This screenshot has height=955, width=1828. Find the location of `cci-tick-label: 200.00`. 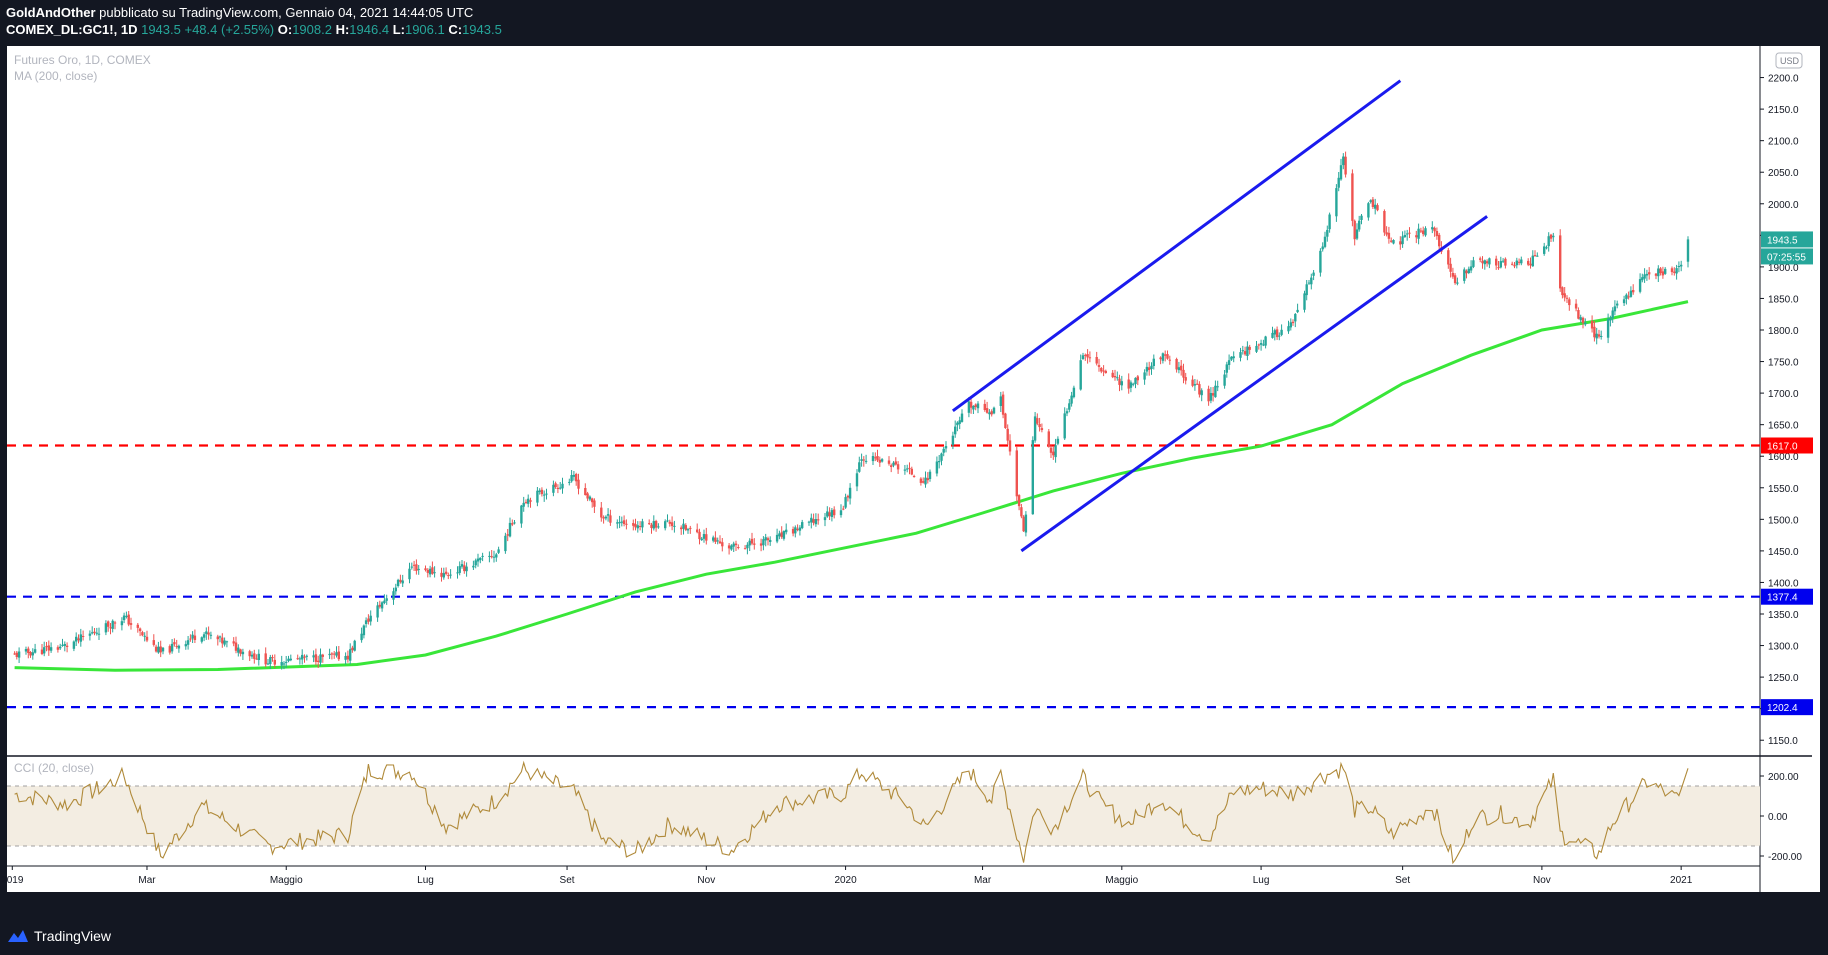

cci-tick-label: 200.00 is located at coordinates (1783, 777).